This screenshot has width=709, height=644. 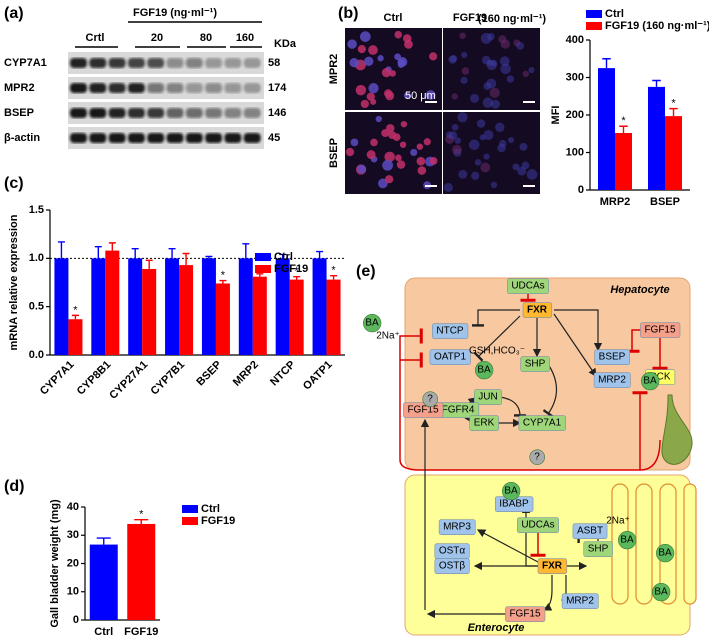 I want to click on node: FXR, so click(x=537, y=310).